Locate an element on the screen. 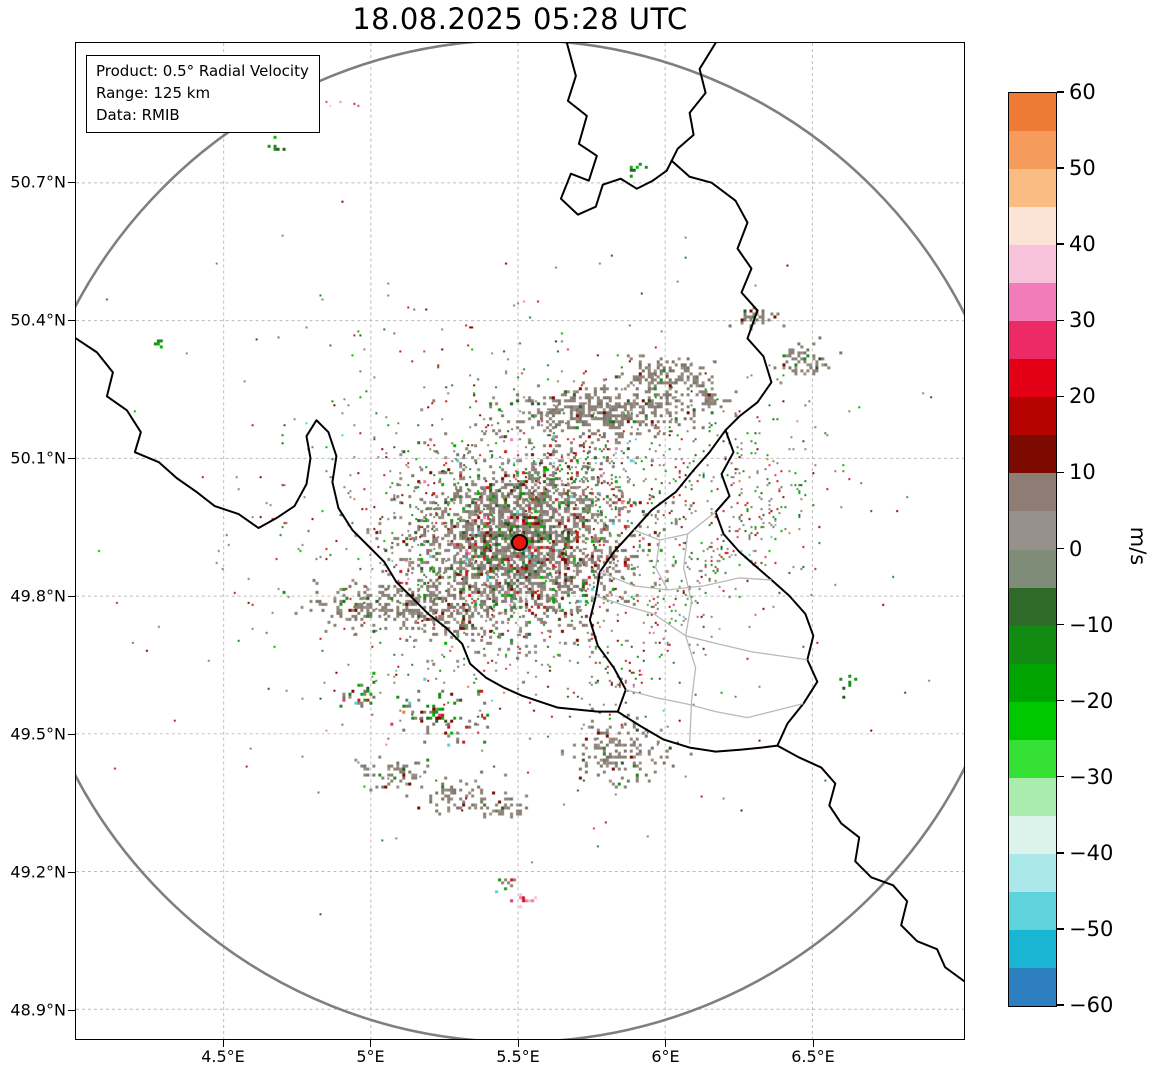 This screenshot has width=1171, height=1081. y-tick-label: 48.9°N is located at coordinates (38, 1010).